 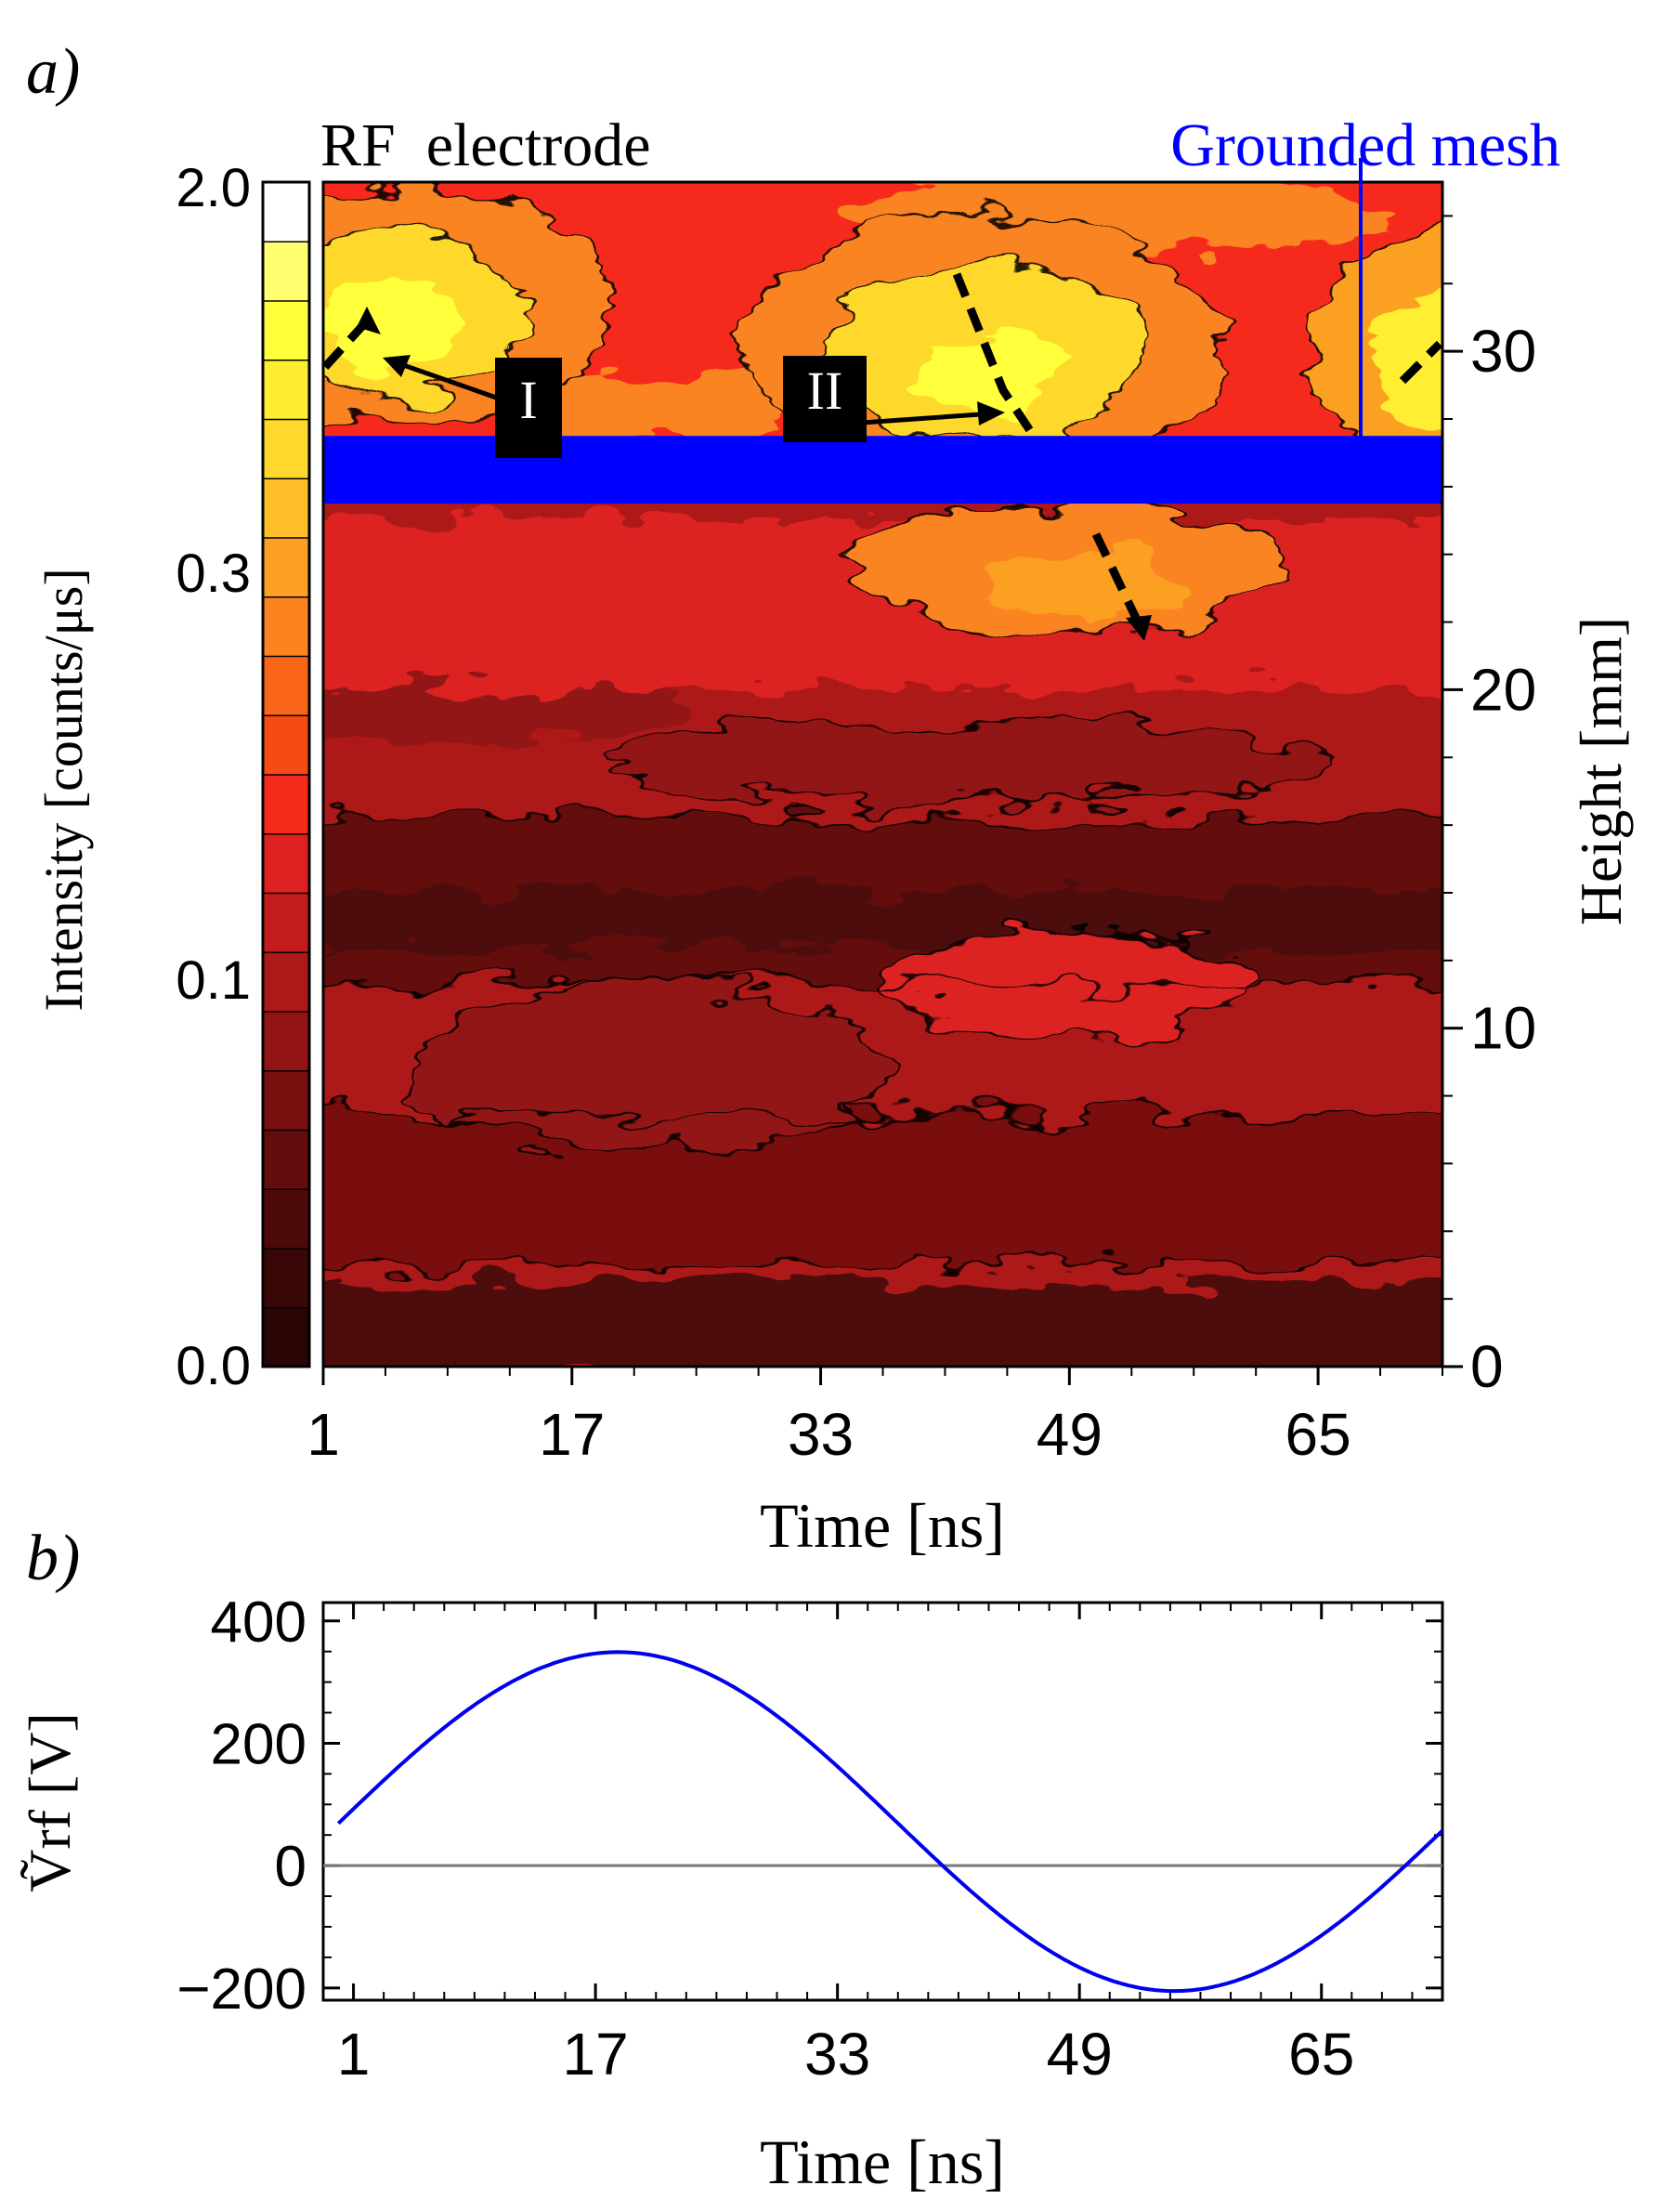 I want to click on annotation-I-box, so click(x=528, y=408).